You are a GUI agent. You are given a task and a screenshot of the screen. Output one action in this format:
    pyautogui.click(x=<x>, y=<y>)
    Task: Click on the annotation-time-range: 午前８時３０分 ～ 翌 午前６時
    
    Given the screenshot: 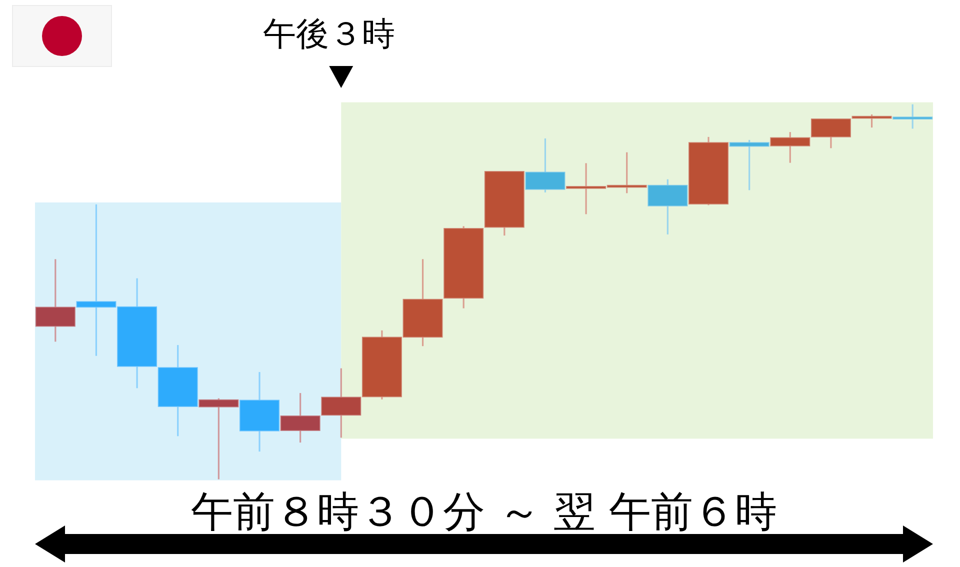 What is the action you would take?
    pyautogui.click(x=484, y=511)
    